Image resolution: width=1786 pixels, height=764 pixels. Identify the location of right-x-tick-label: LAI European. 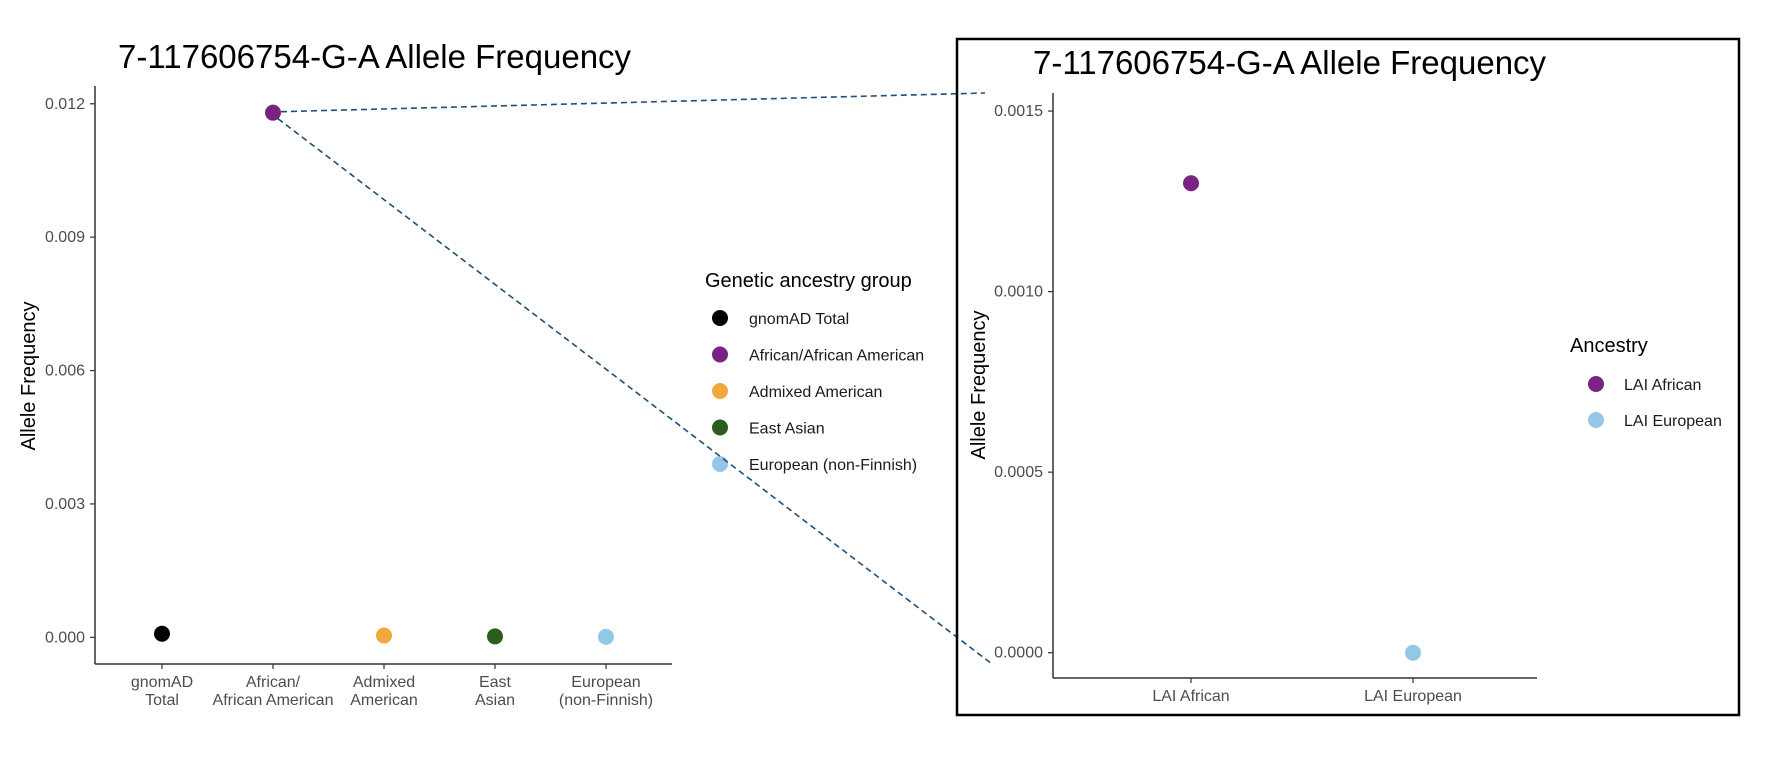
(1413, 696).